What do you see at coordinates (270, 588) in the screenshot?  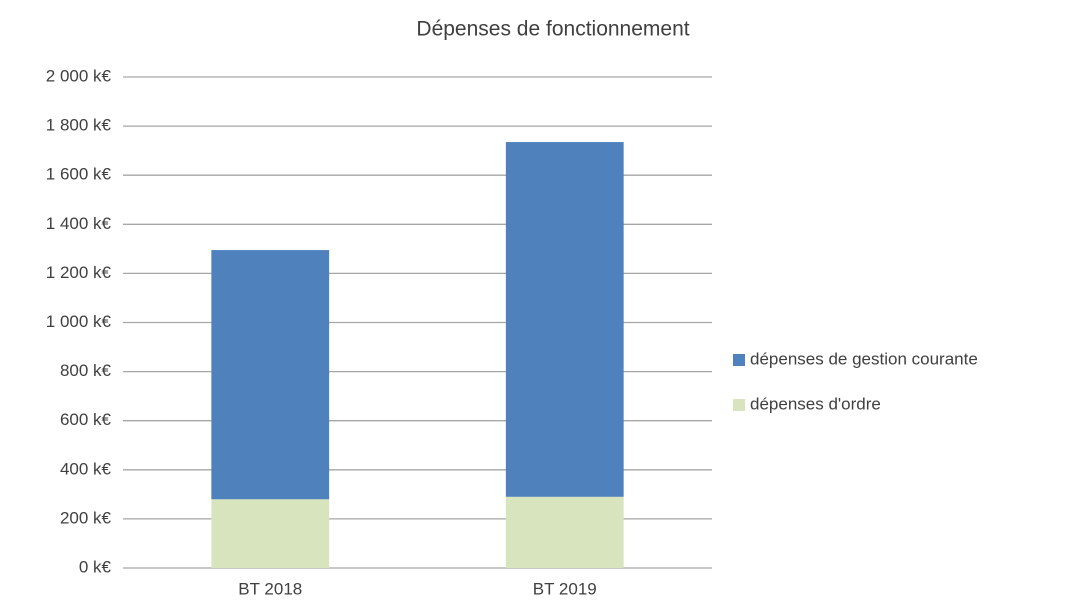 I see `x-tick-label: BT 2018` at bounding box center [270, 588].